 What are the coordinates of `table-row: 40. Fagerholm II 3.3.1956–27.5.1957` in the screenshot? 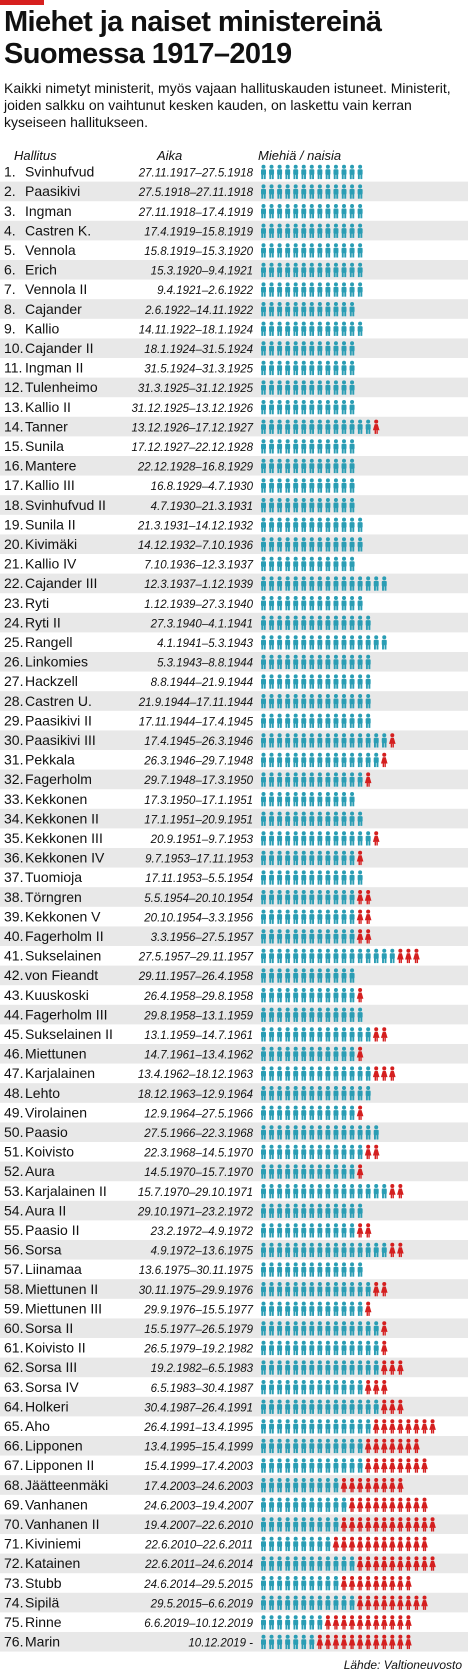 It's located at (234, 936).